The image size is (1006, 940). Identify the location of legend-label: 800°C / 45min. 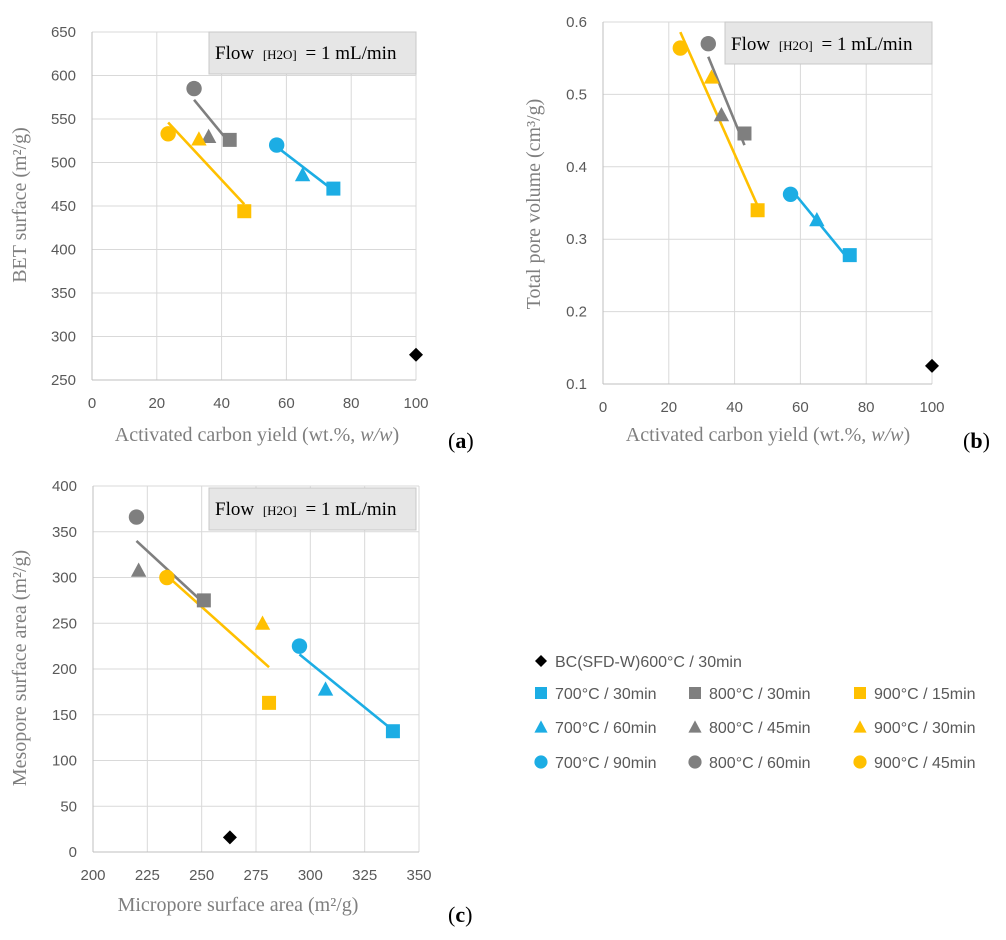
(760, 728).